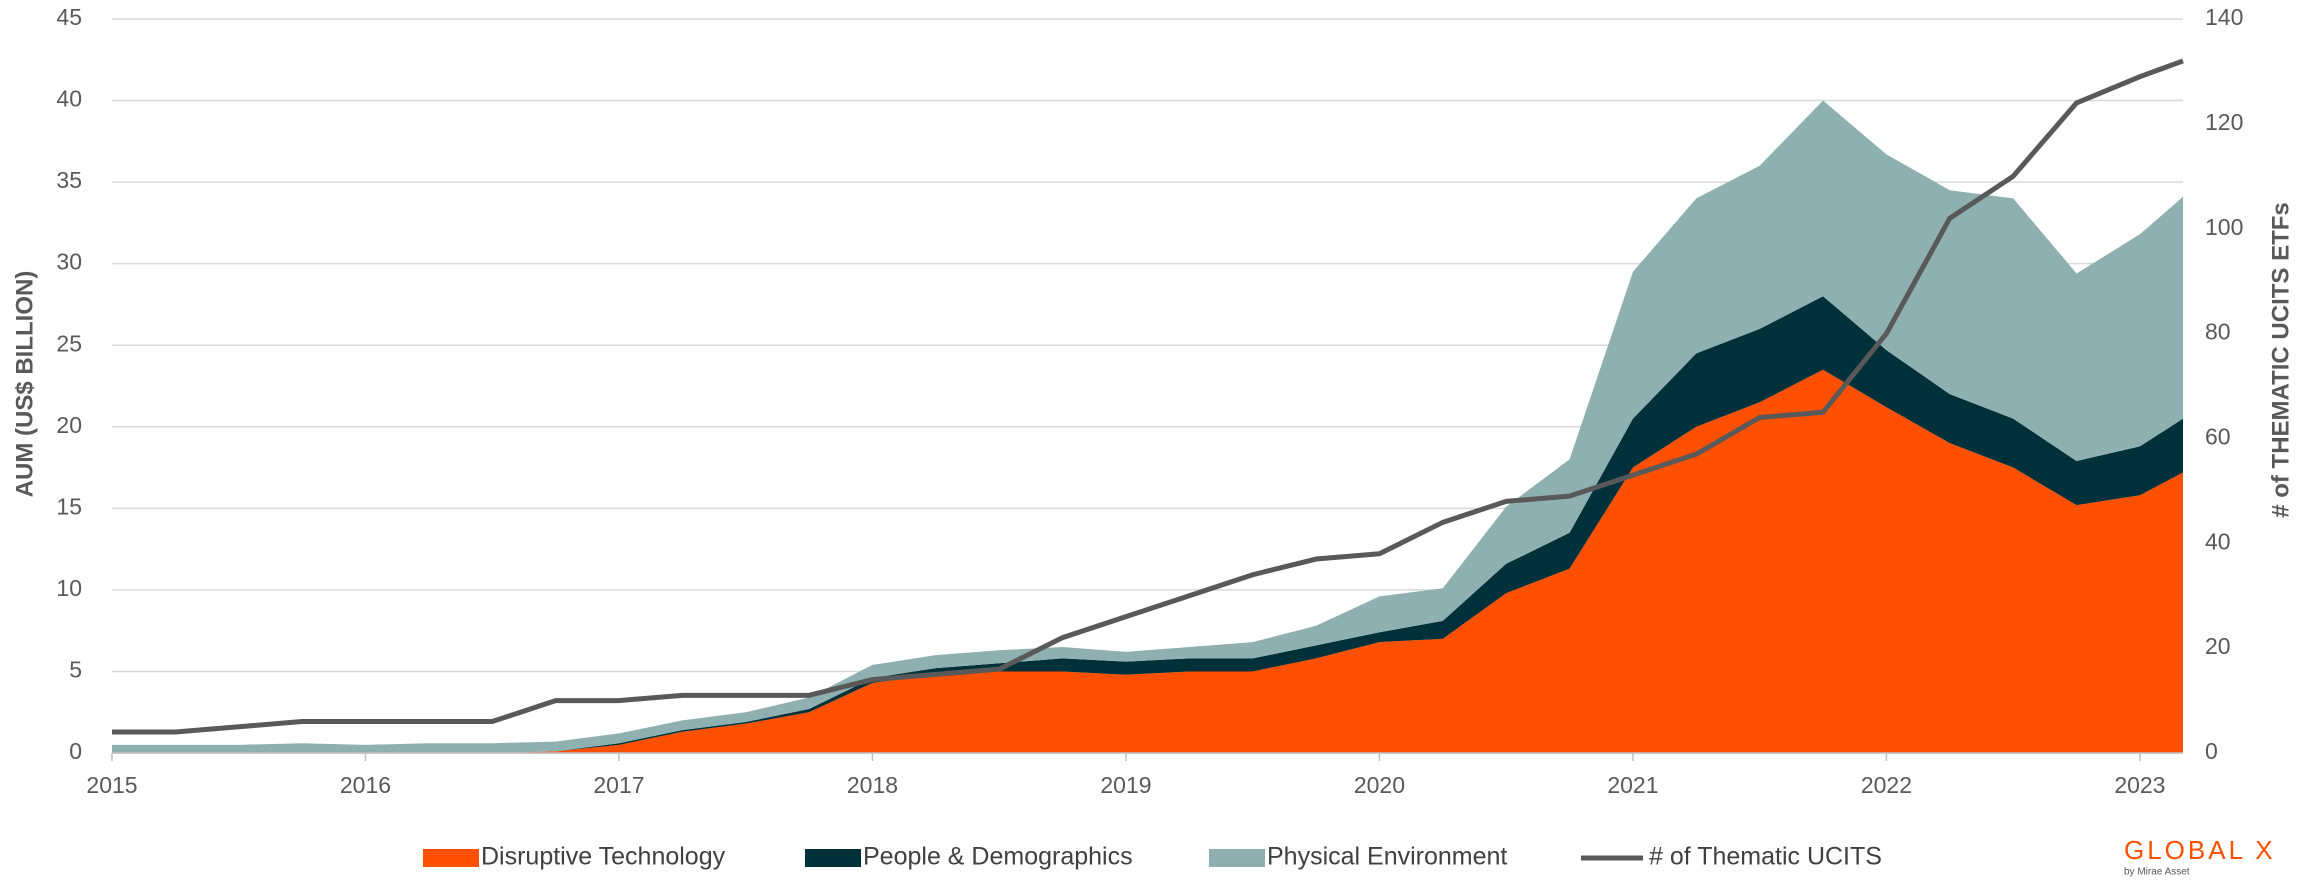 The image size is (2305, 881). Describe the element at coordinates (1765, 857) in the screenshot. I see `legend-label: # of Thematic UCITS` at that location.